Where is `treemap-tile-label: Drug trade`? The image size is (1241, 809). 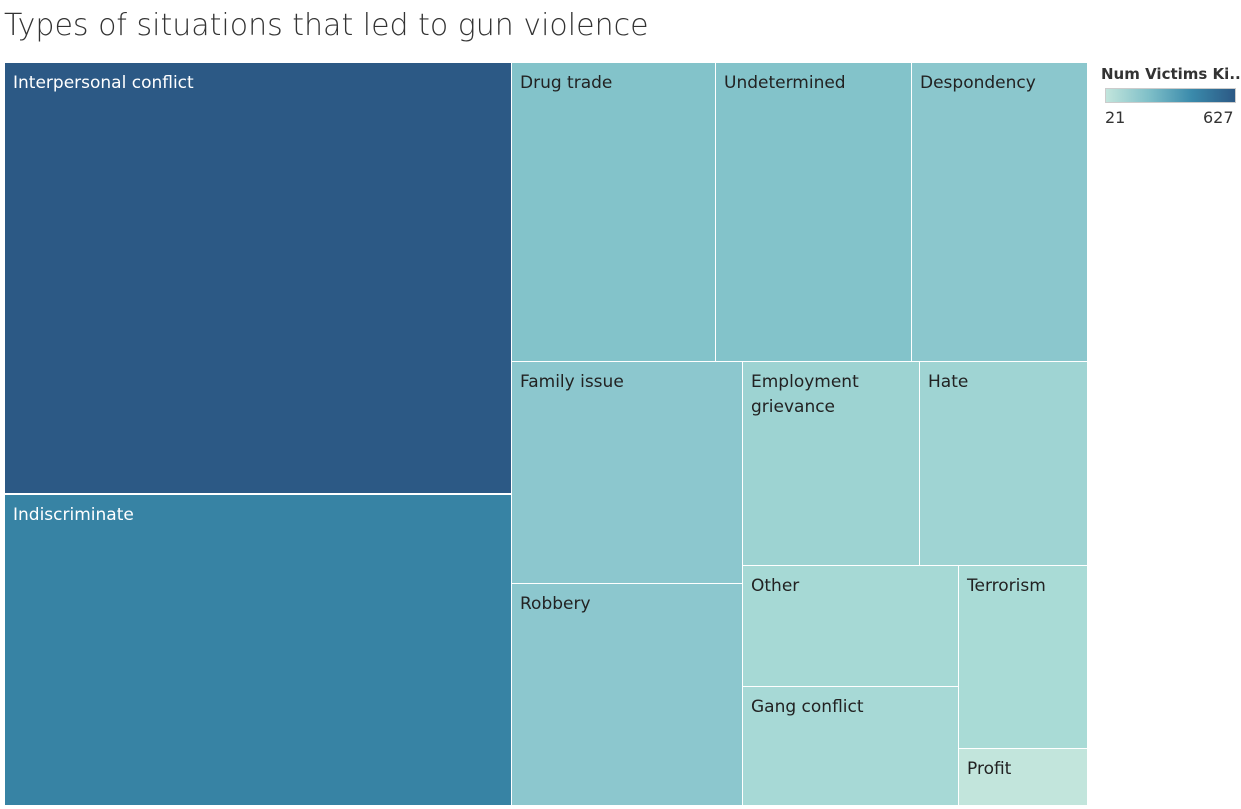 treemap-tile-label: Drug trade is located at coordinates (566, 83).